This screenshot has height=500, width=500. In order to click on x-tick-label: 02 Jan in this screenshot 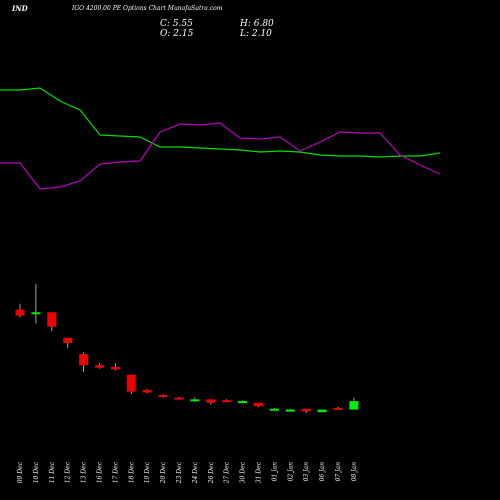, I will do `click(290, 472)`.